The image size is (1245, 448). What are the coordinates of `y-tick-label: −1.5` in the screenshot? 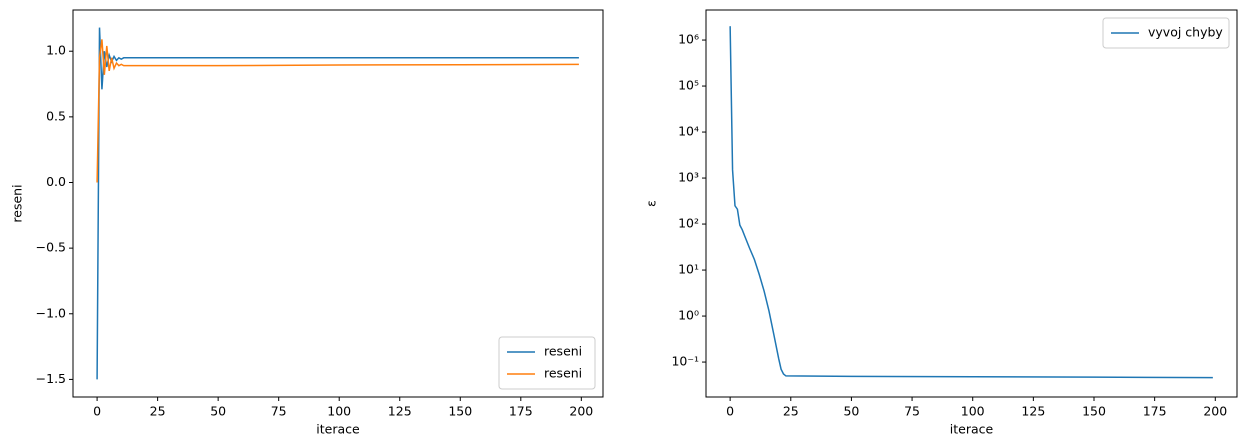 It's located at (51, 378).